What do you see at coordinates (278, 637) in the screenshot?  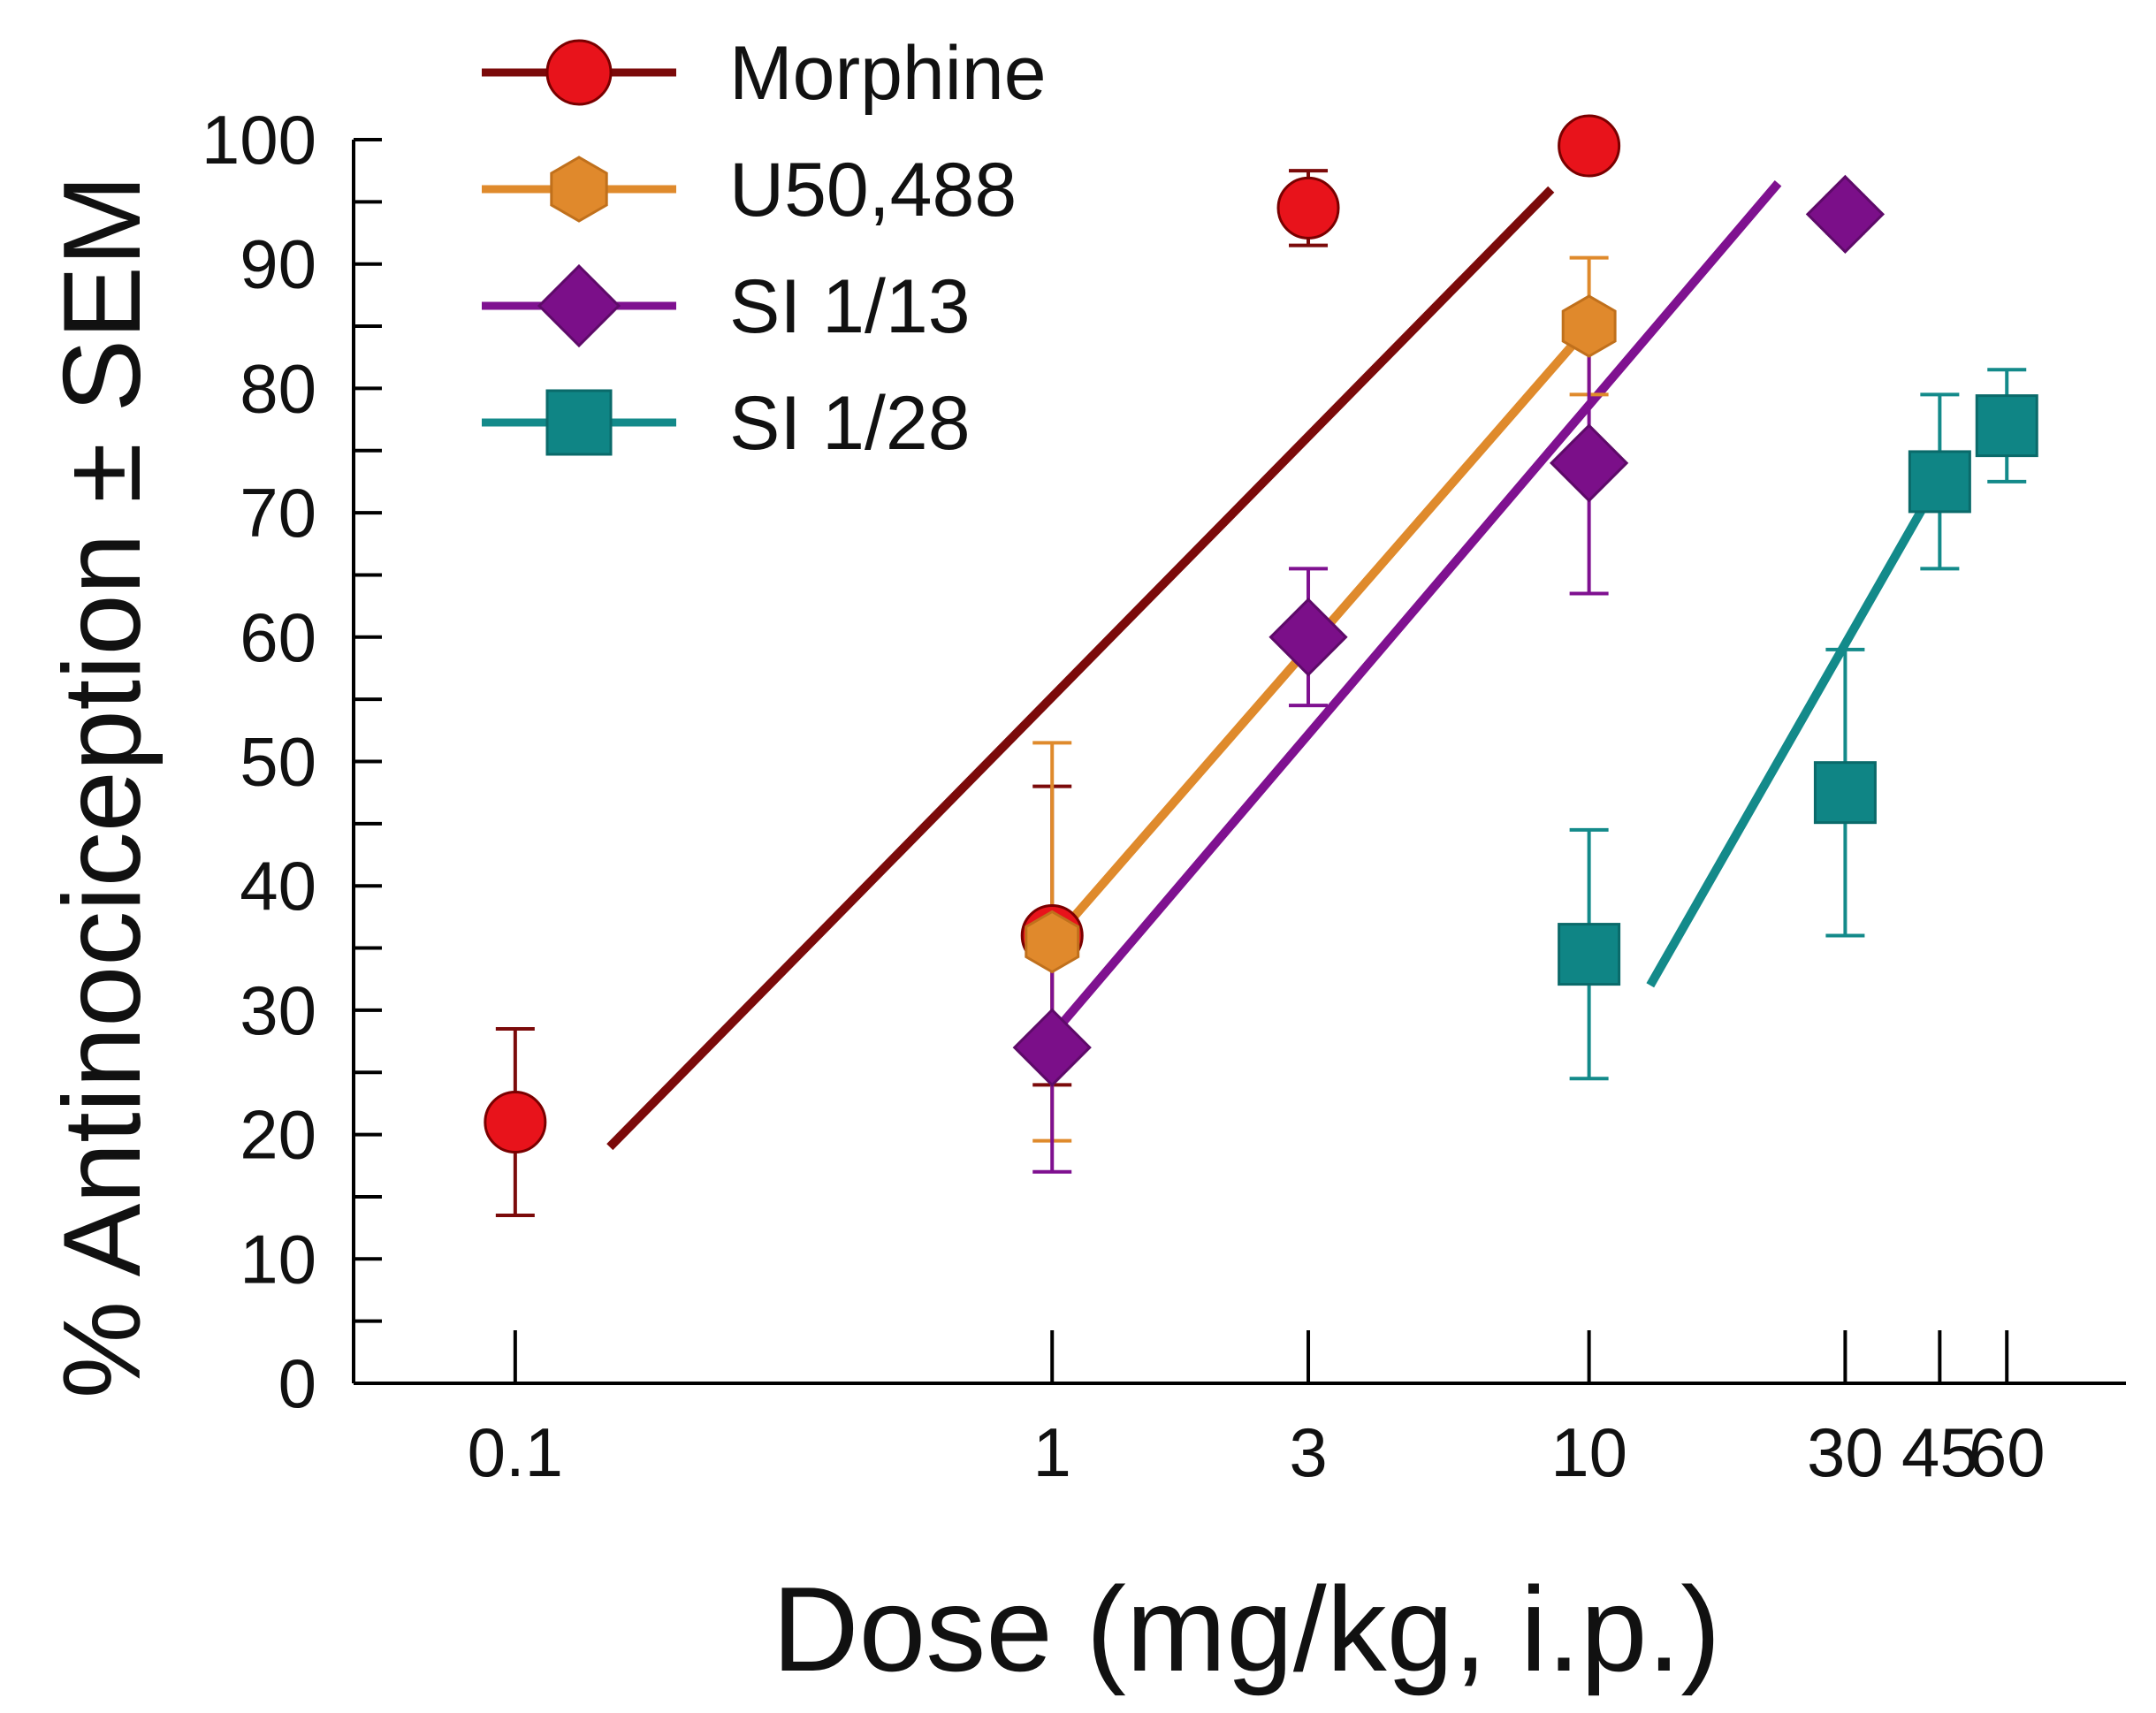 I see `y-tick-label: 60` at bounding box center [278, 637].